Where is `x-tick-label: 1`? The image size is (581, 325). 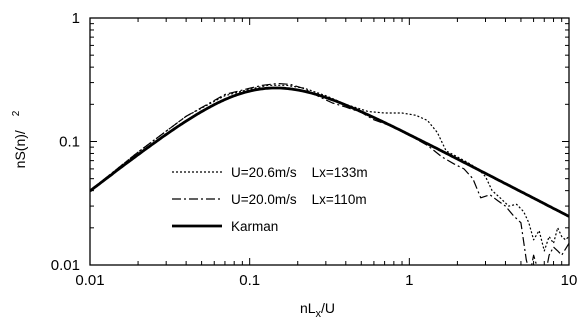 x-tick-label: 1 is located at coordinates (409, 280).